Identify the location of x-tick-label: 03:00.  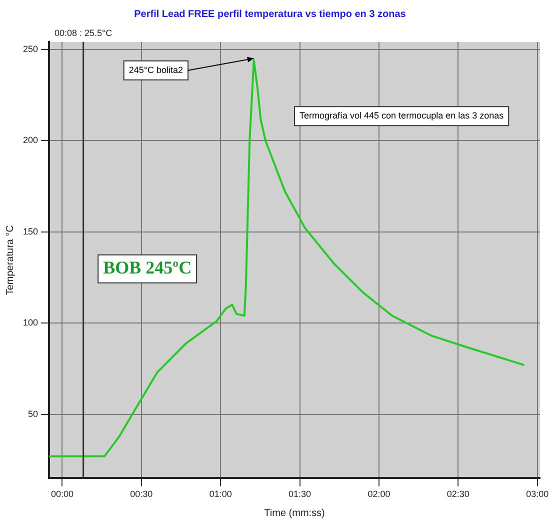
(537, 494).